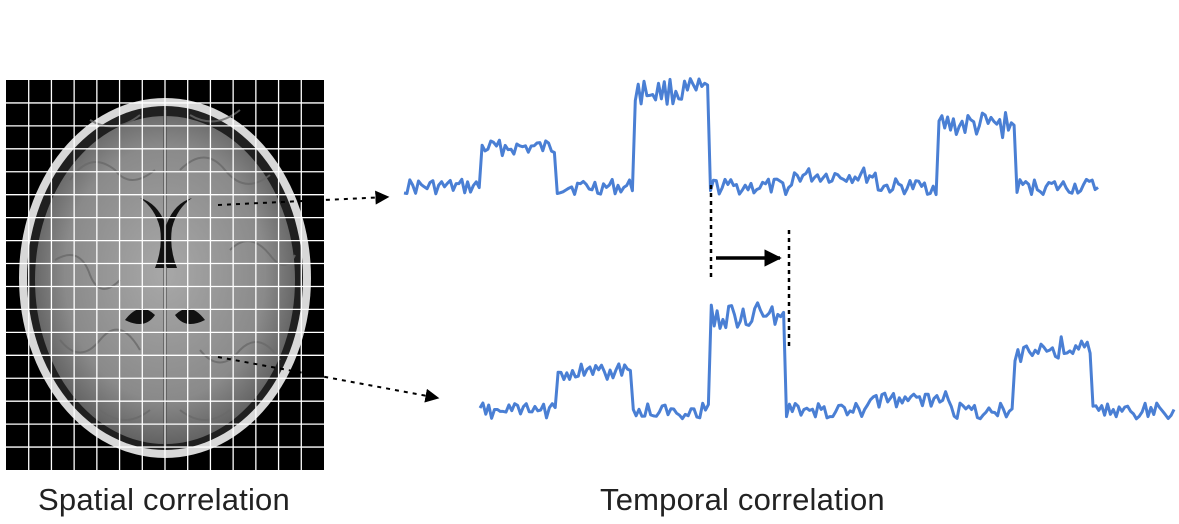 This screenshot has width=1179, height=524. What do you see at coordinates (177, 233) in the screenshot?
I see `right-ventricle` at bounding box center [177, 233].